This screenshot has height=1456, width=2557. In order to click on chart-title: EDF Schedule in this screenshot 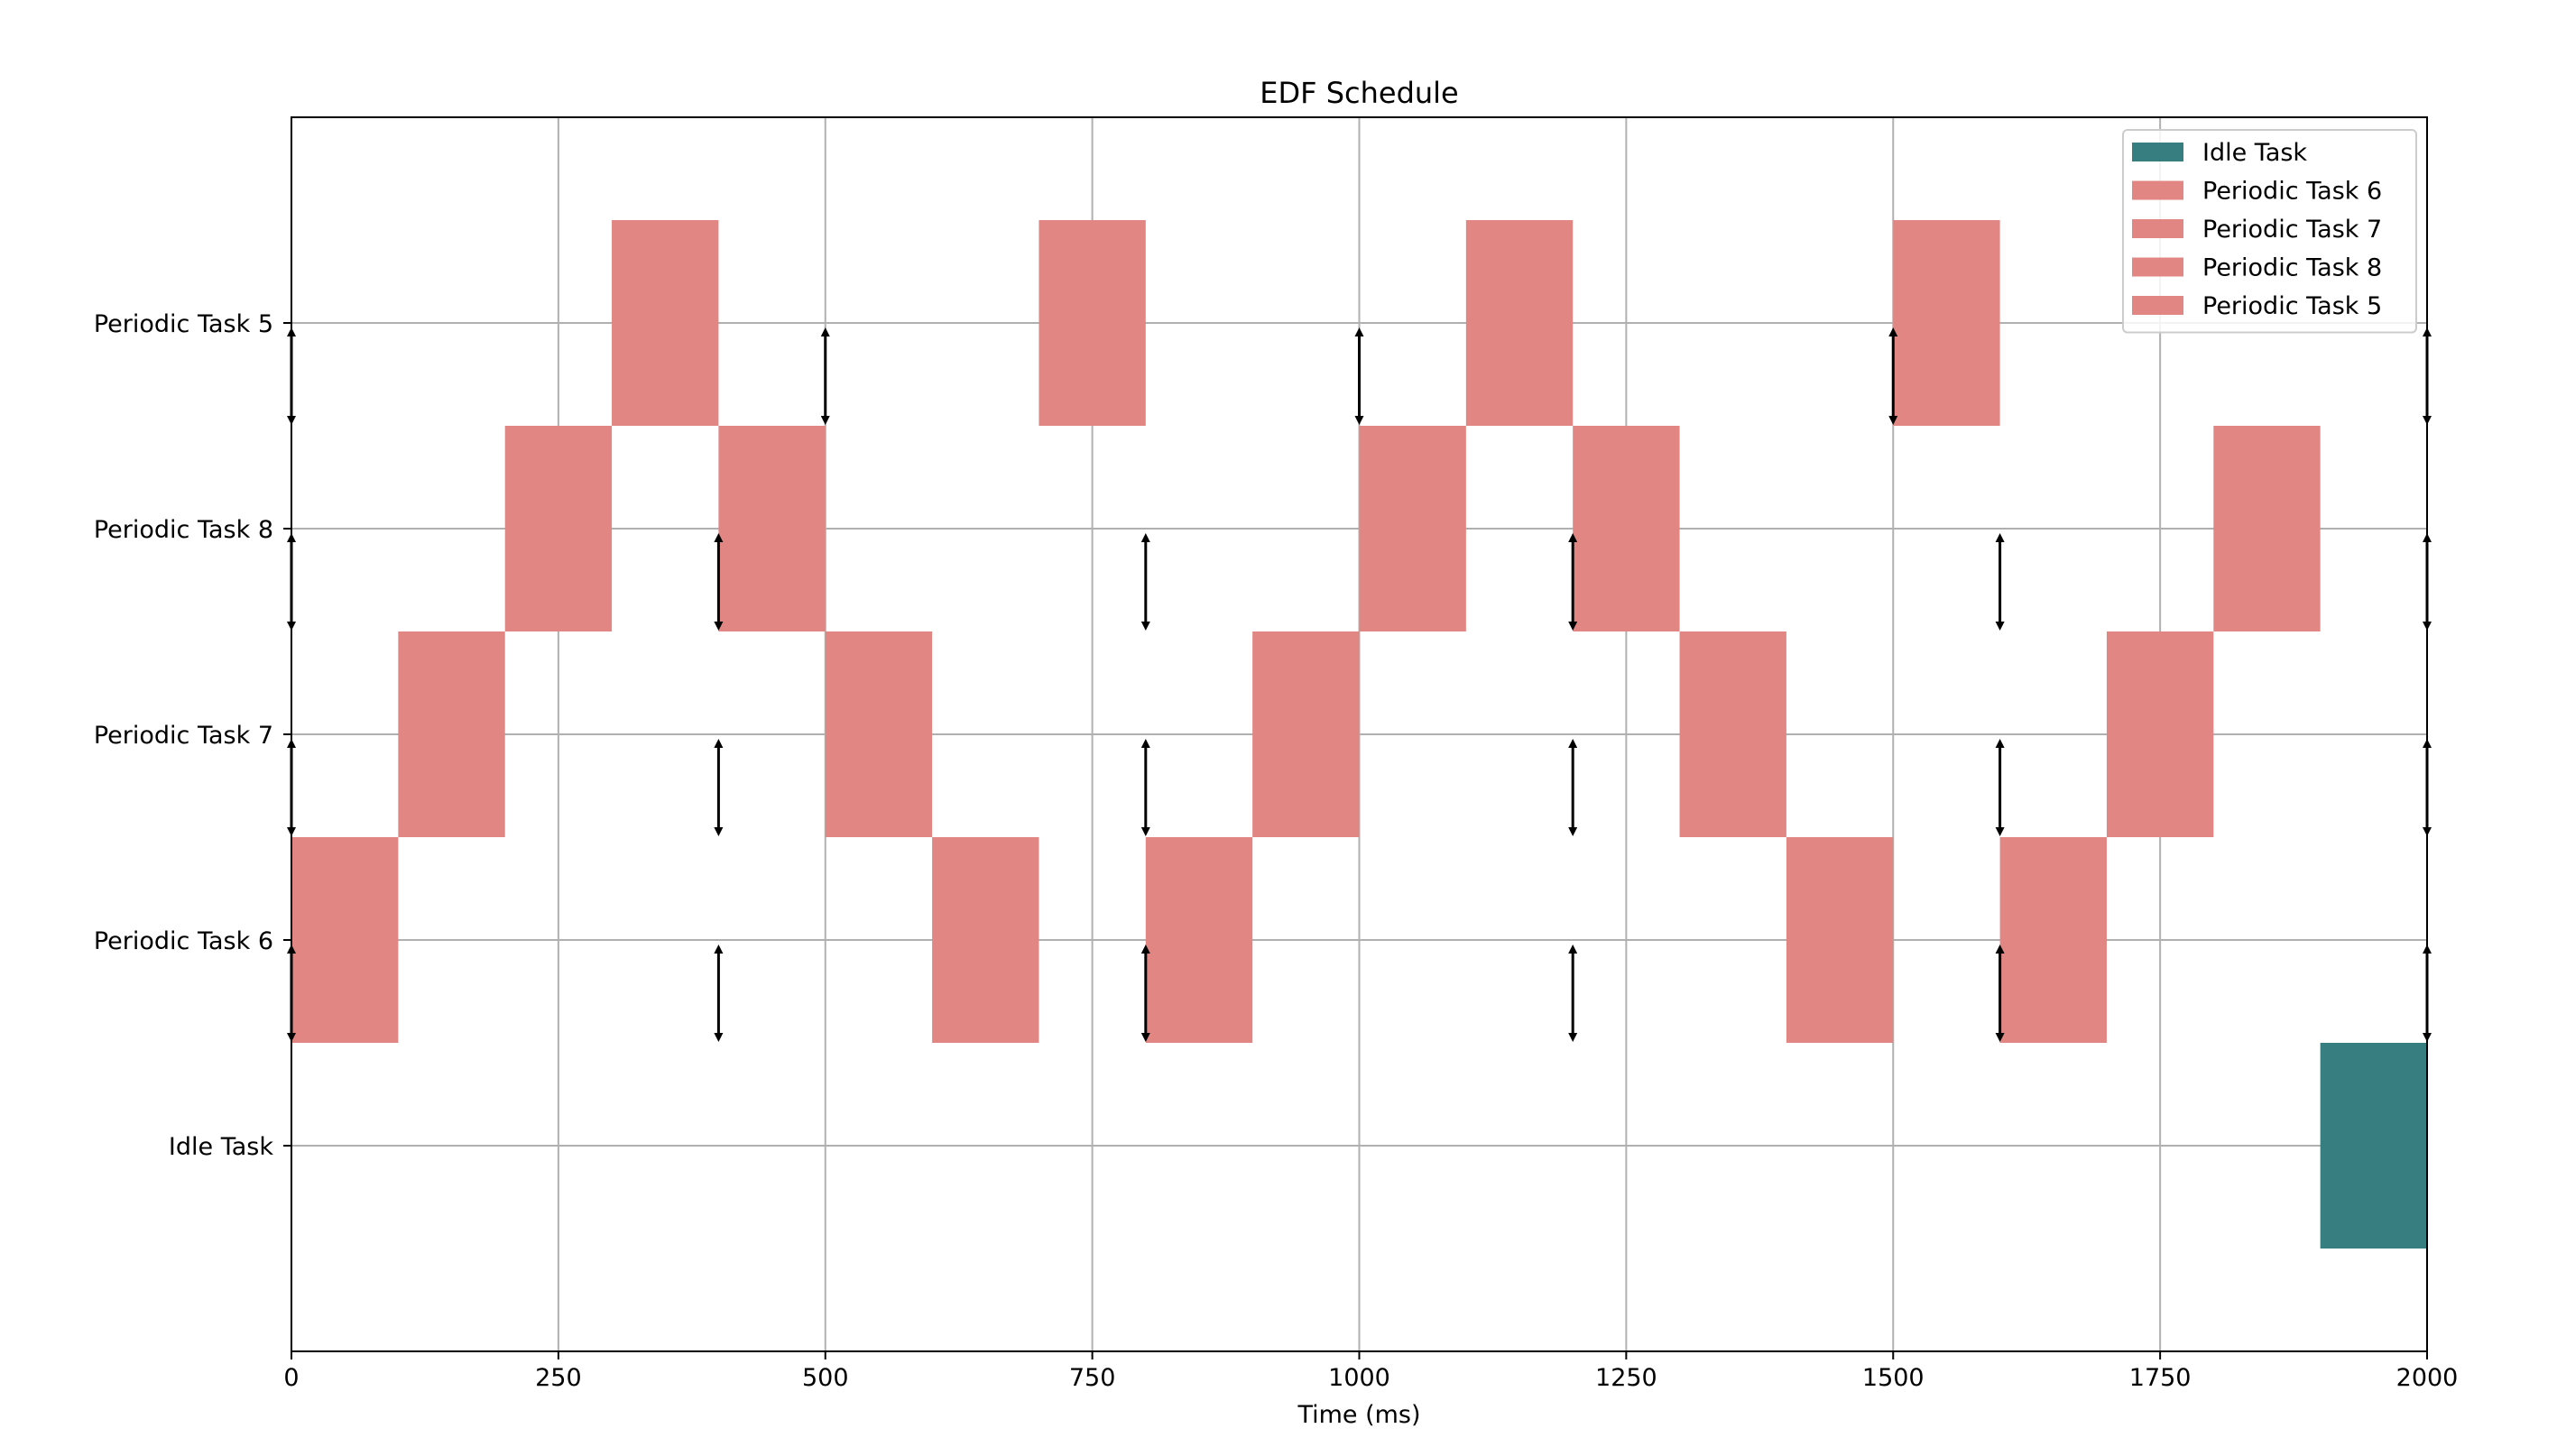, I will do `click(1359, 93)`.